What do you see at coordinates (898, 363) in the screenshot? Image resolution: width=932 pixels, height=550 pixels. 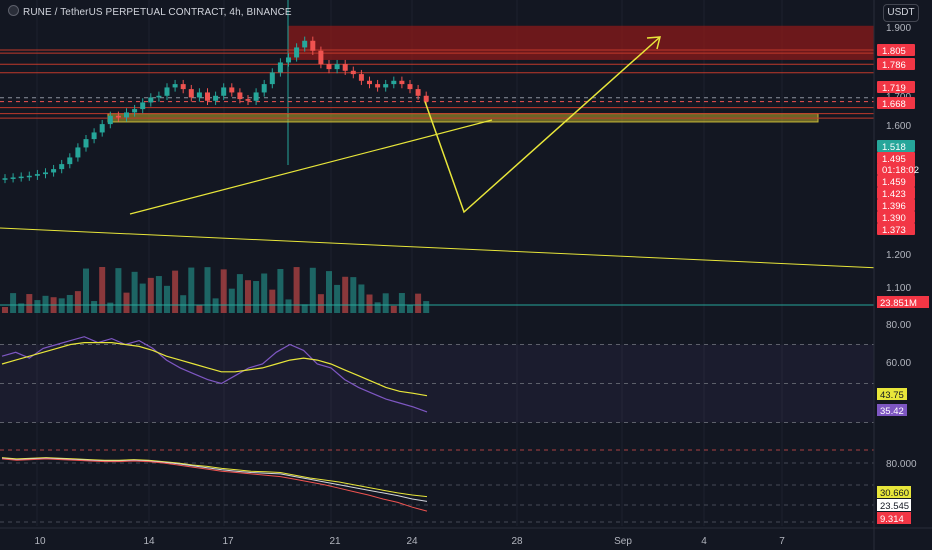 I see `rsi-tick: 60.00` at bounding box center [898, 363].